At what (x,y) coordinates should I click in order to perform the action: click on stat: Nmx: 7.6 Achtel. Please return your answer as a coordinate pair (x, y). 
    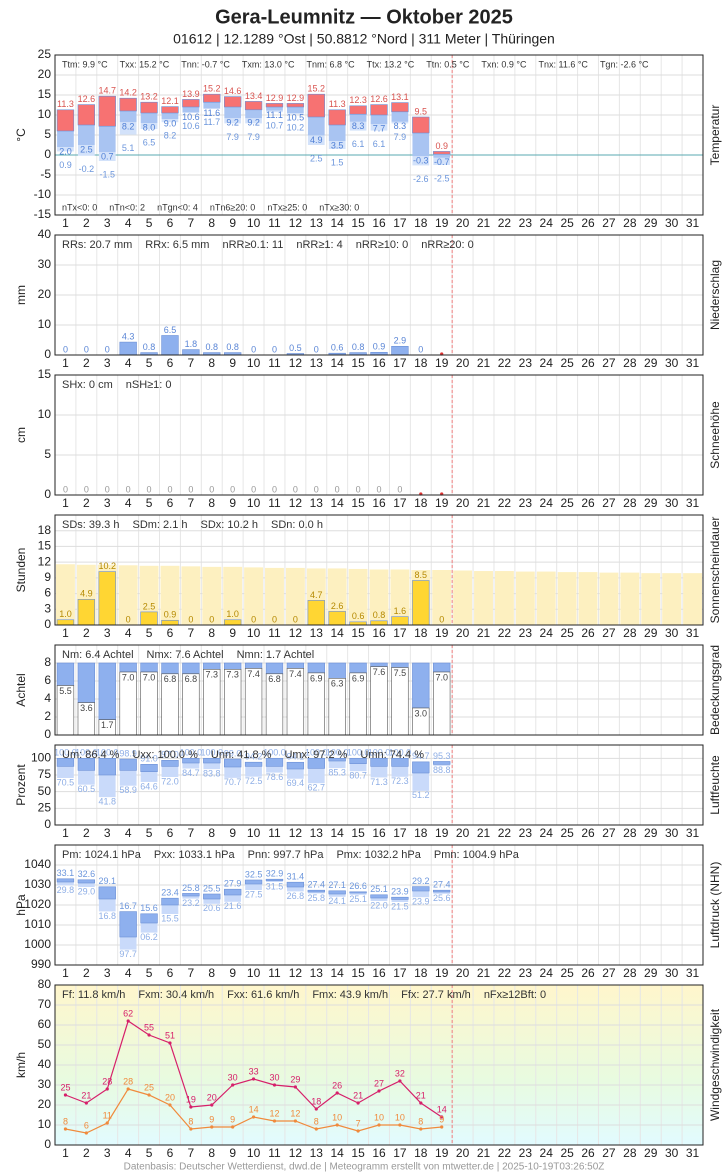
    Looking at the image, I should click on (185, 655).